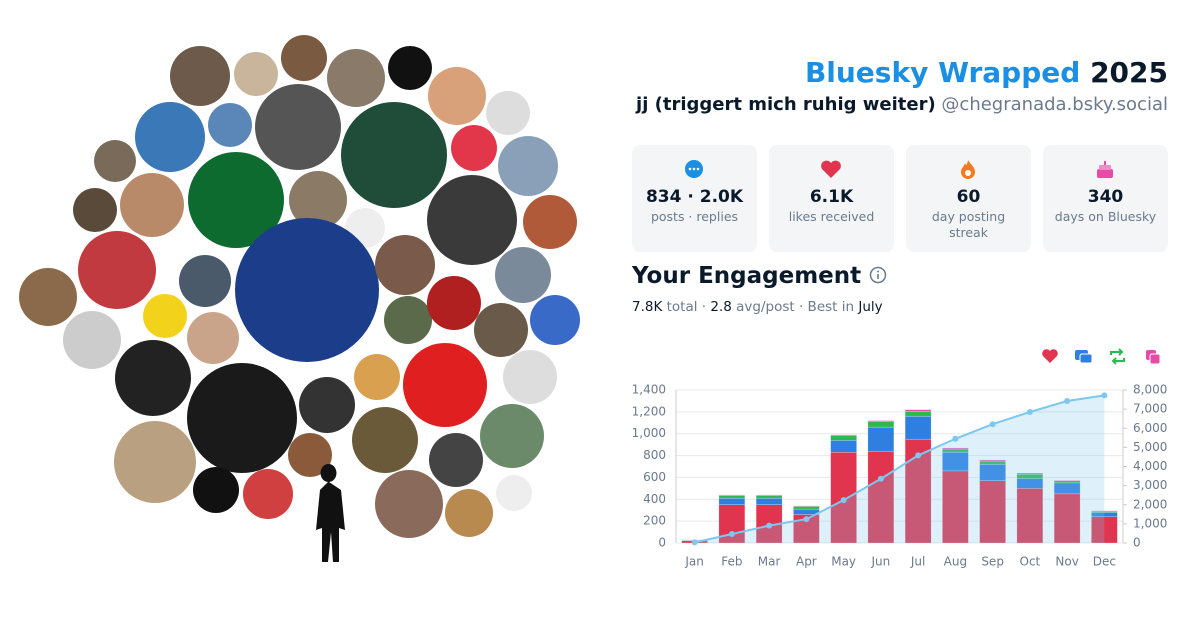  I want to click on title: Bluesky Wrapped 2025, so click(986, 72).